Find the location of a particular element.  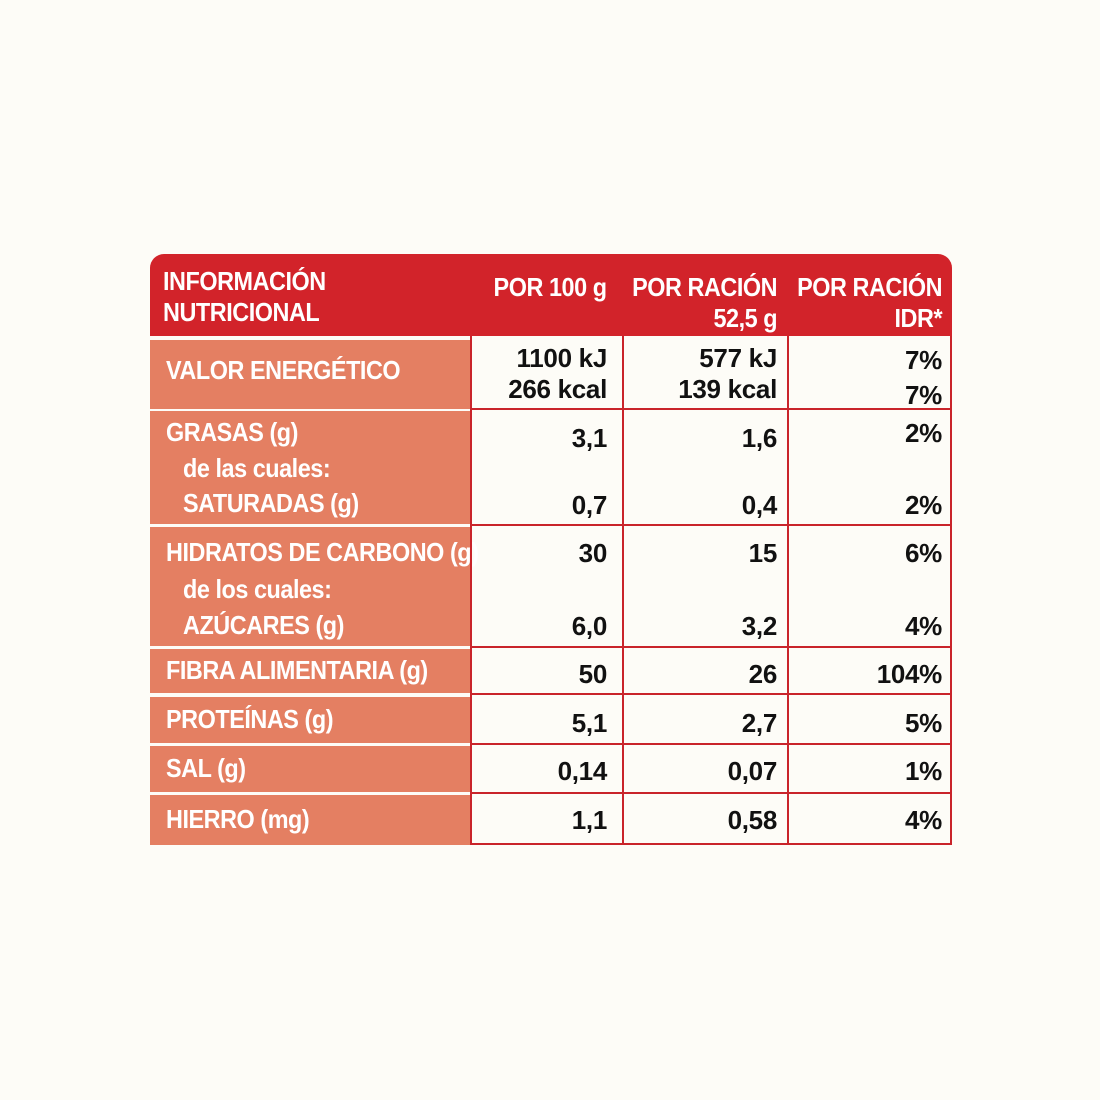

row-label-fat: GRASAS (g) de las cuales: SATURADAS (g) is located at coordinates (310, 467).